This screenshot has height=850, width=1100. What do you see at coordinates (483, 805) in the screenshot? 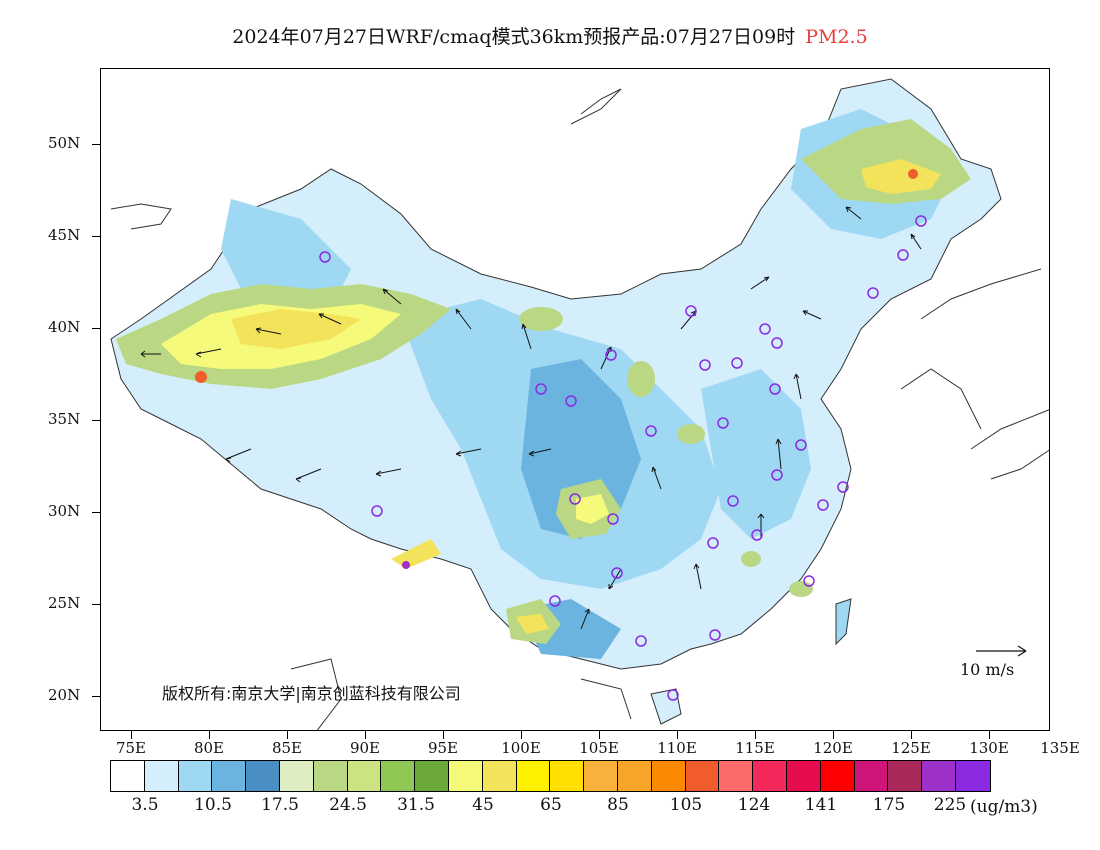
I see `colorbar-label: 45` at bounding box center [483, 805].